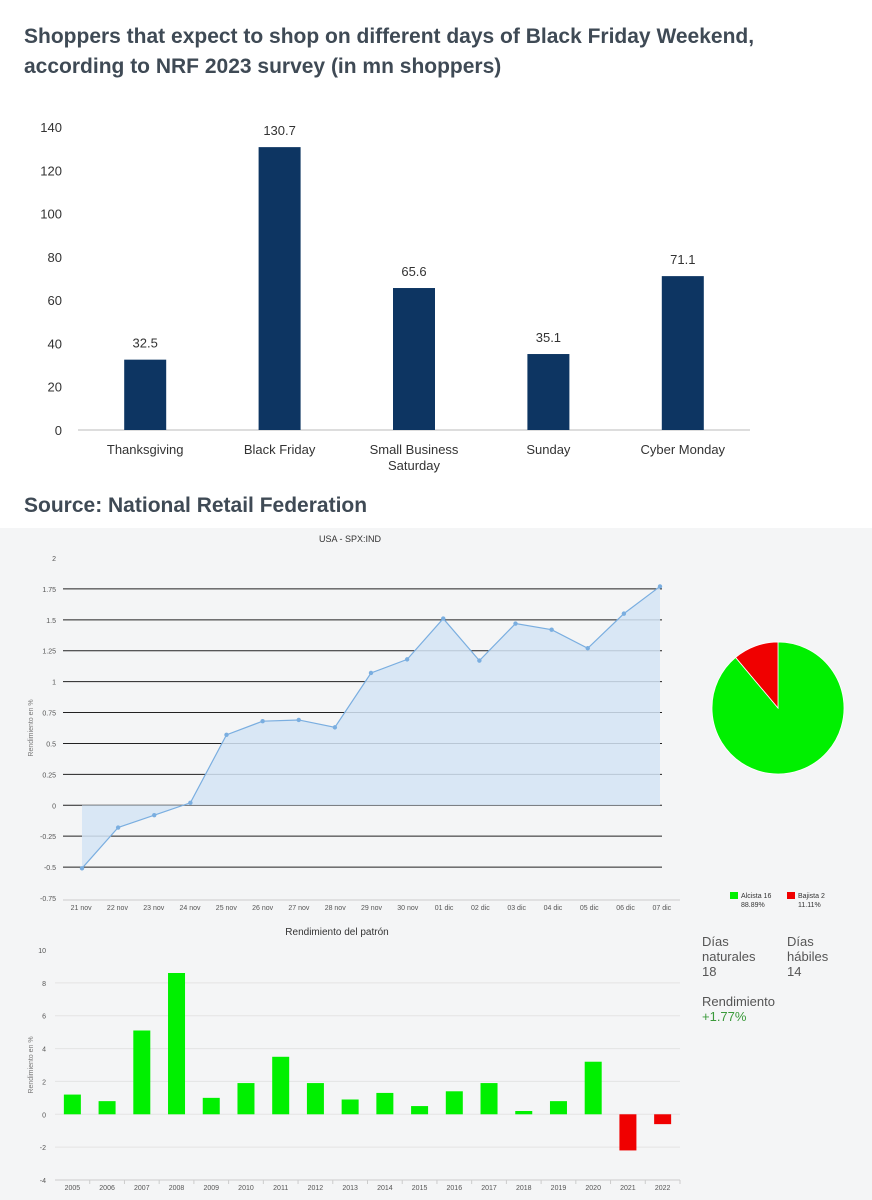  Describe the element at coordinates (82, 908) in the screenshot. I see `x-tick-label: 21 nov` at that location.